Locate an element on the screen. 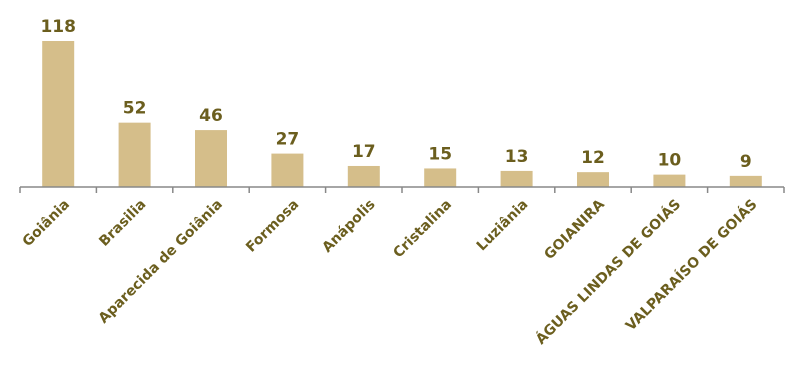 The width and height of the screenshot is (791, 372). tick-label-formosa: Formosa is located at coordinates (272, 226).